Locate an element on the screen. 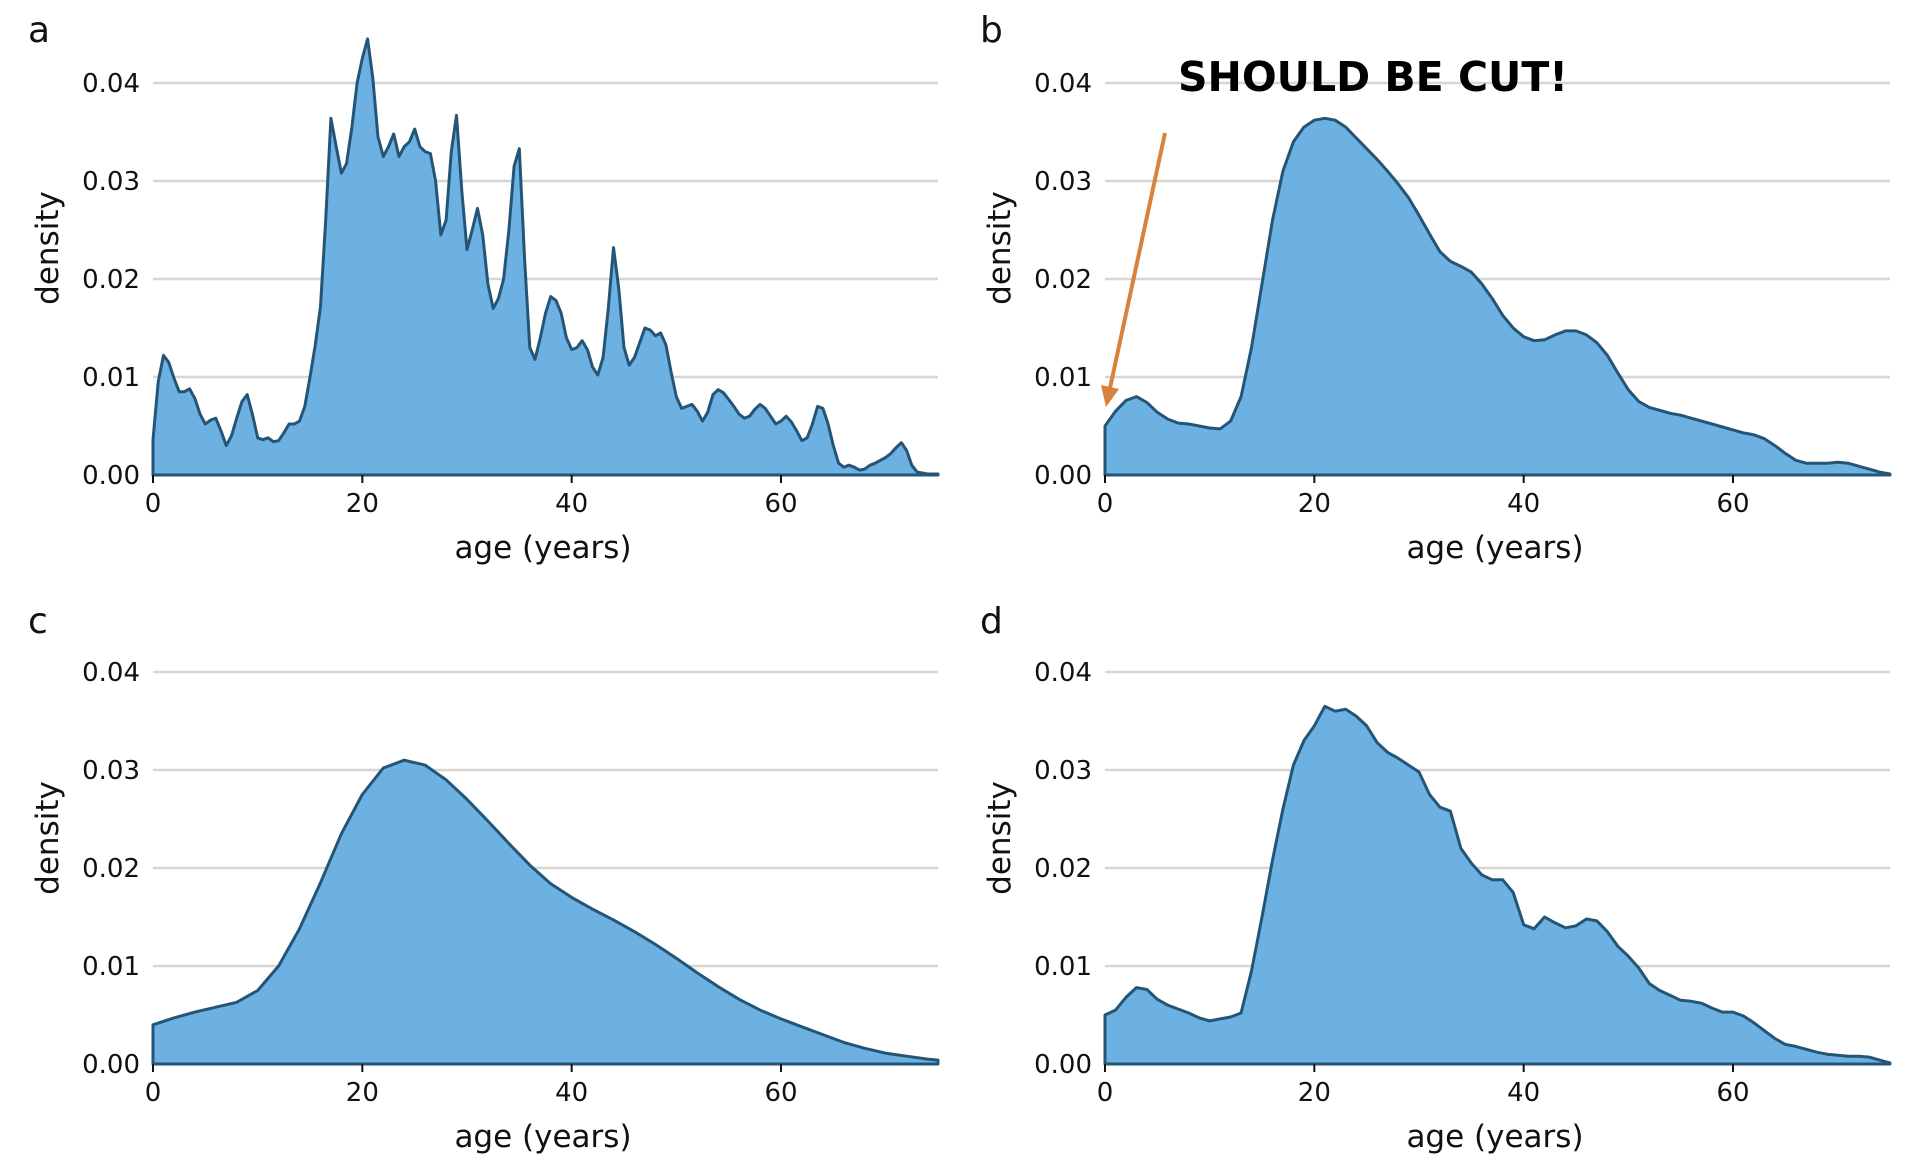 The width and height of the screenshot is (1907, 1155). y-tick-label-a-3: 0.03 is located at coordinates (111, 182).